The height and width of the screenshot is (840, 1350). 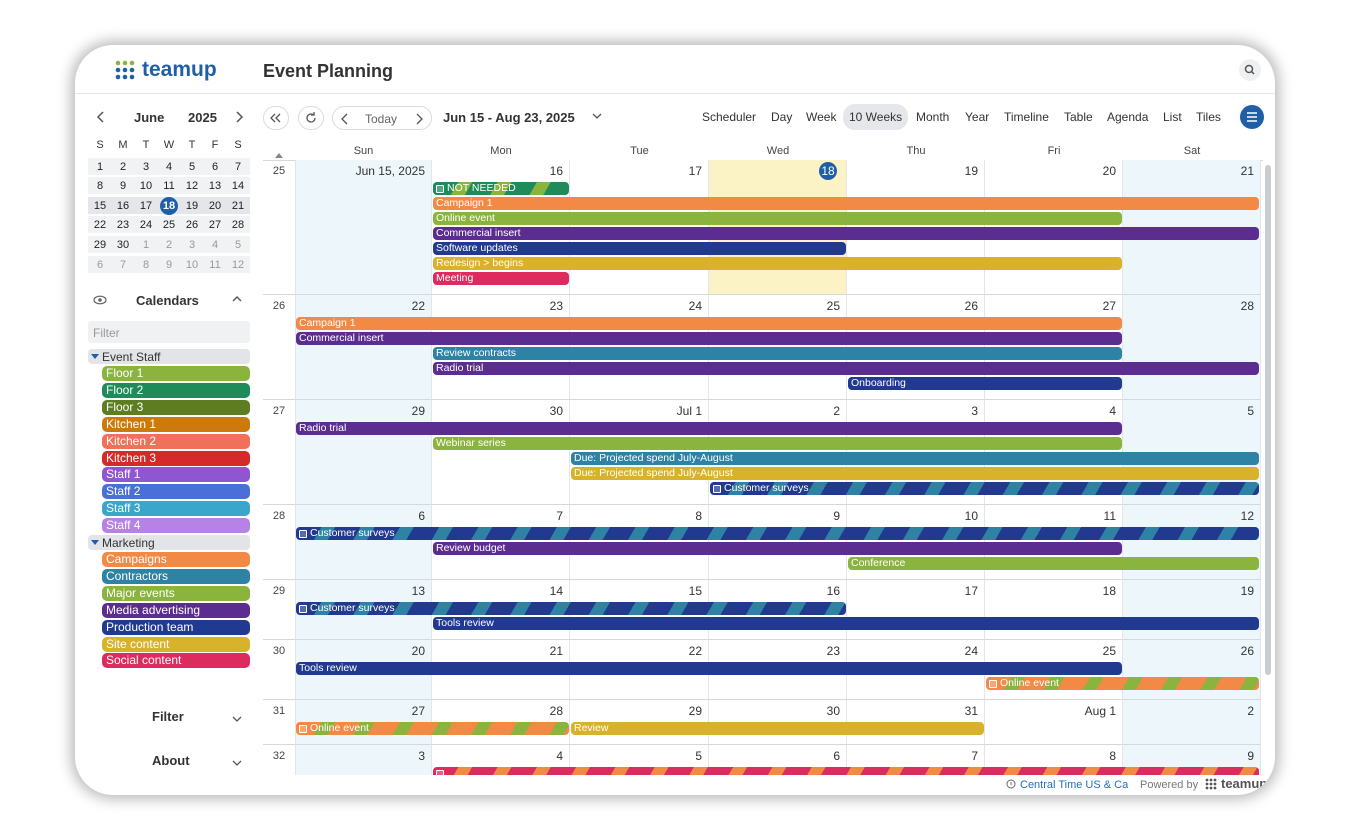 I want to click on day-number: 2, so click(x=1250, y=711).